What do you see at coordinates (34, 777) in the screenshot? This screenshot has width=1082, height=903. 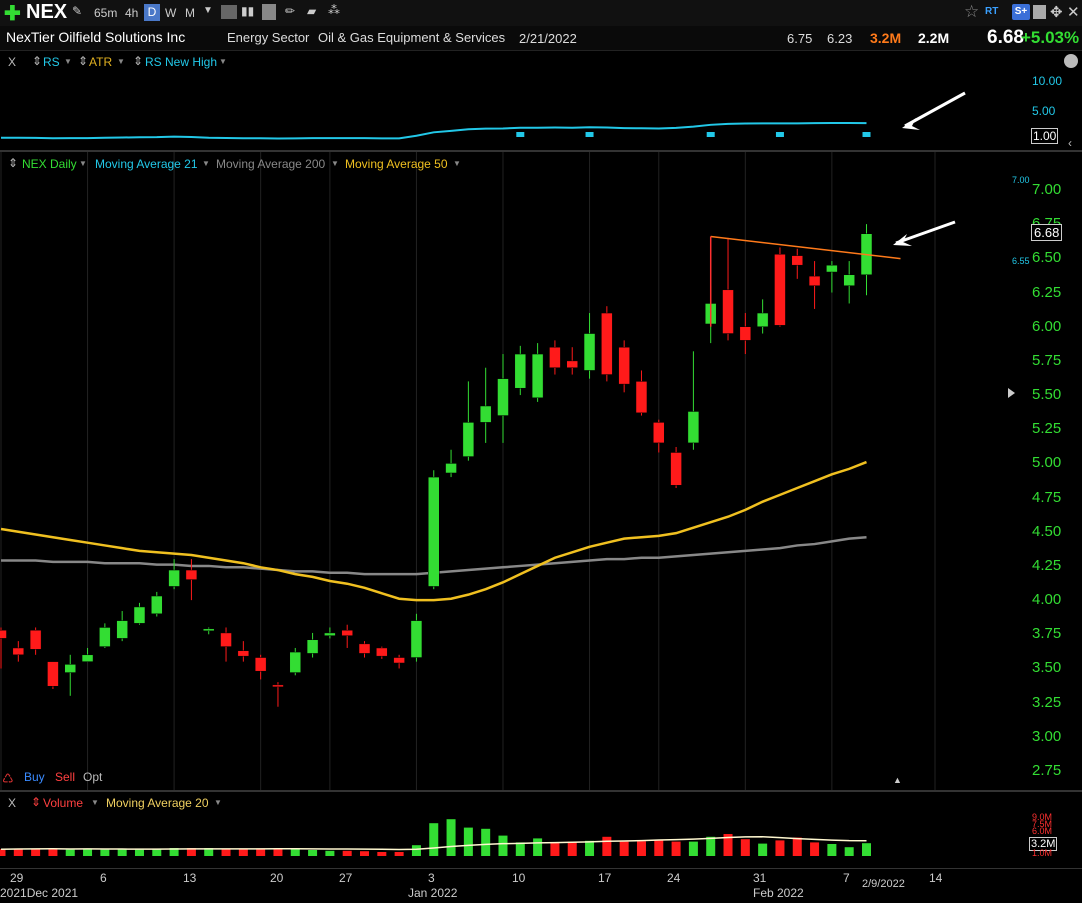 I see `buy-button: Buy` at bounding box center [34, 777].